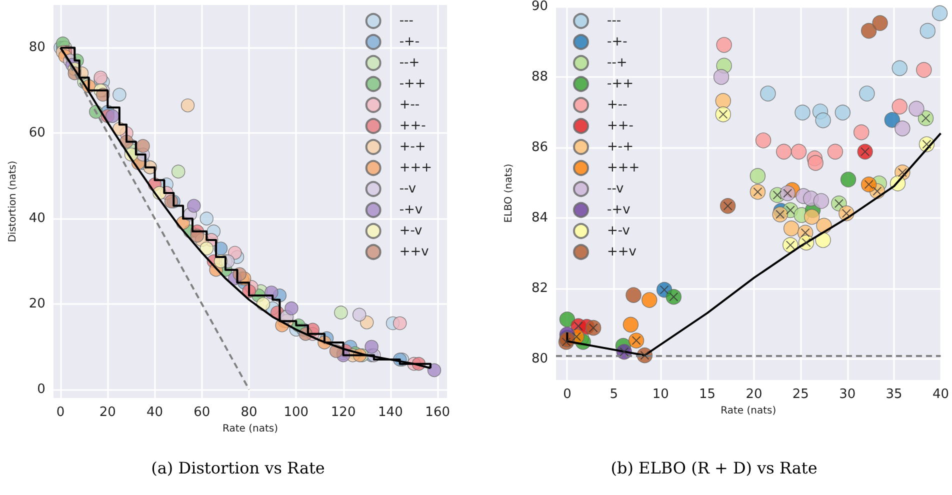  What do you see at coordinates (37, 304) in the screenshot?
I see `y-tick-label: 20` at bounding box center [37, 304].